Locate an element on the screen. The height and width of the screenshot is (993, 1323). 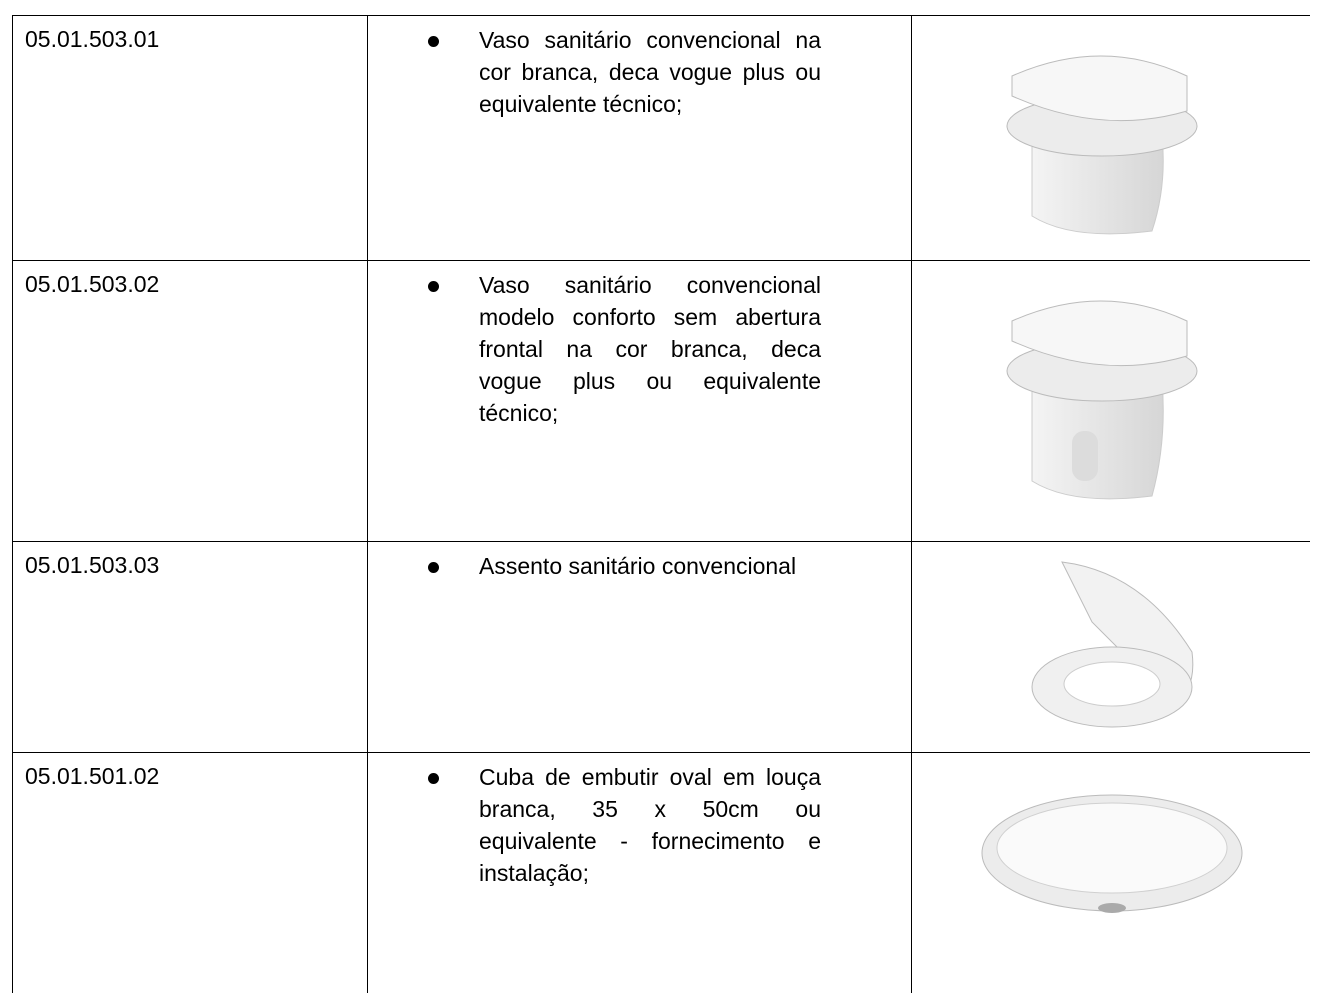
code-cell: 05.01.503.02 is located at coordinates (190, 401).